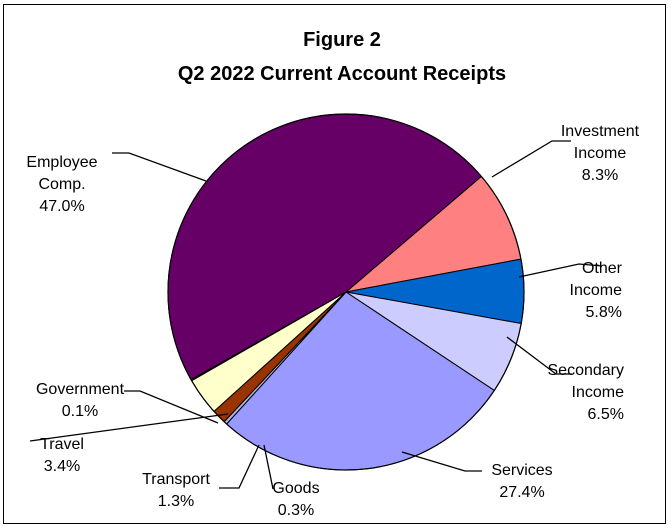 The image size is (672, 529). I want to click on slice-percent-government: 0.1%, so click(80, 411).